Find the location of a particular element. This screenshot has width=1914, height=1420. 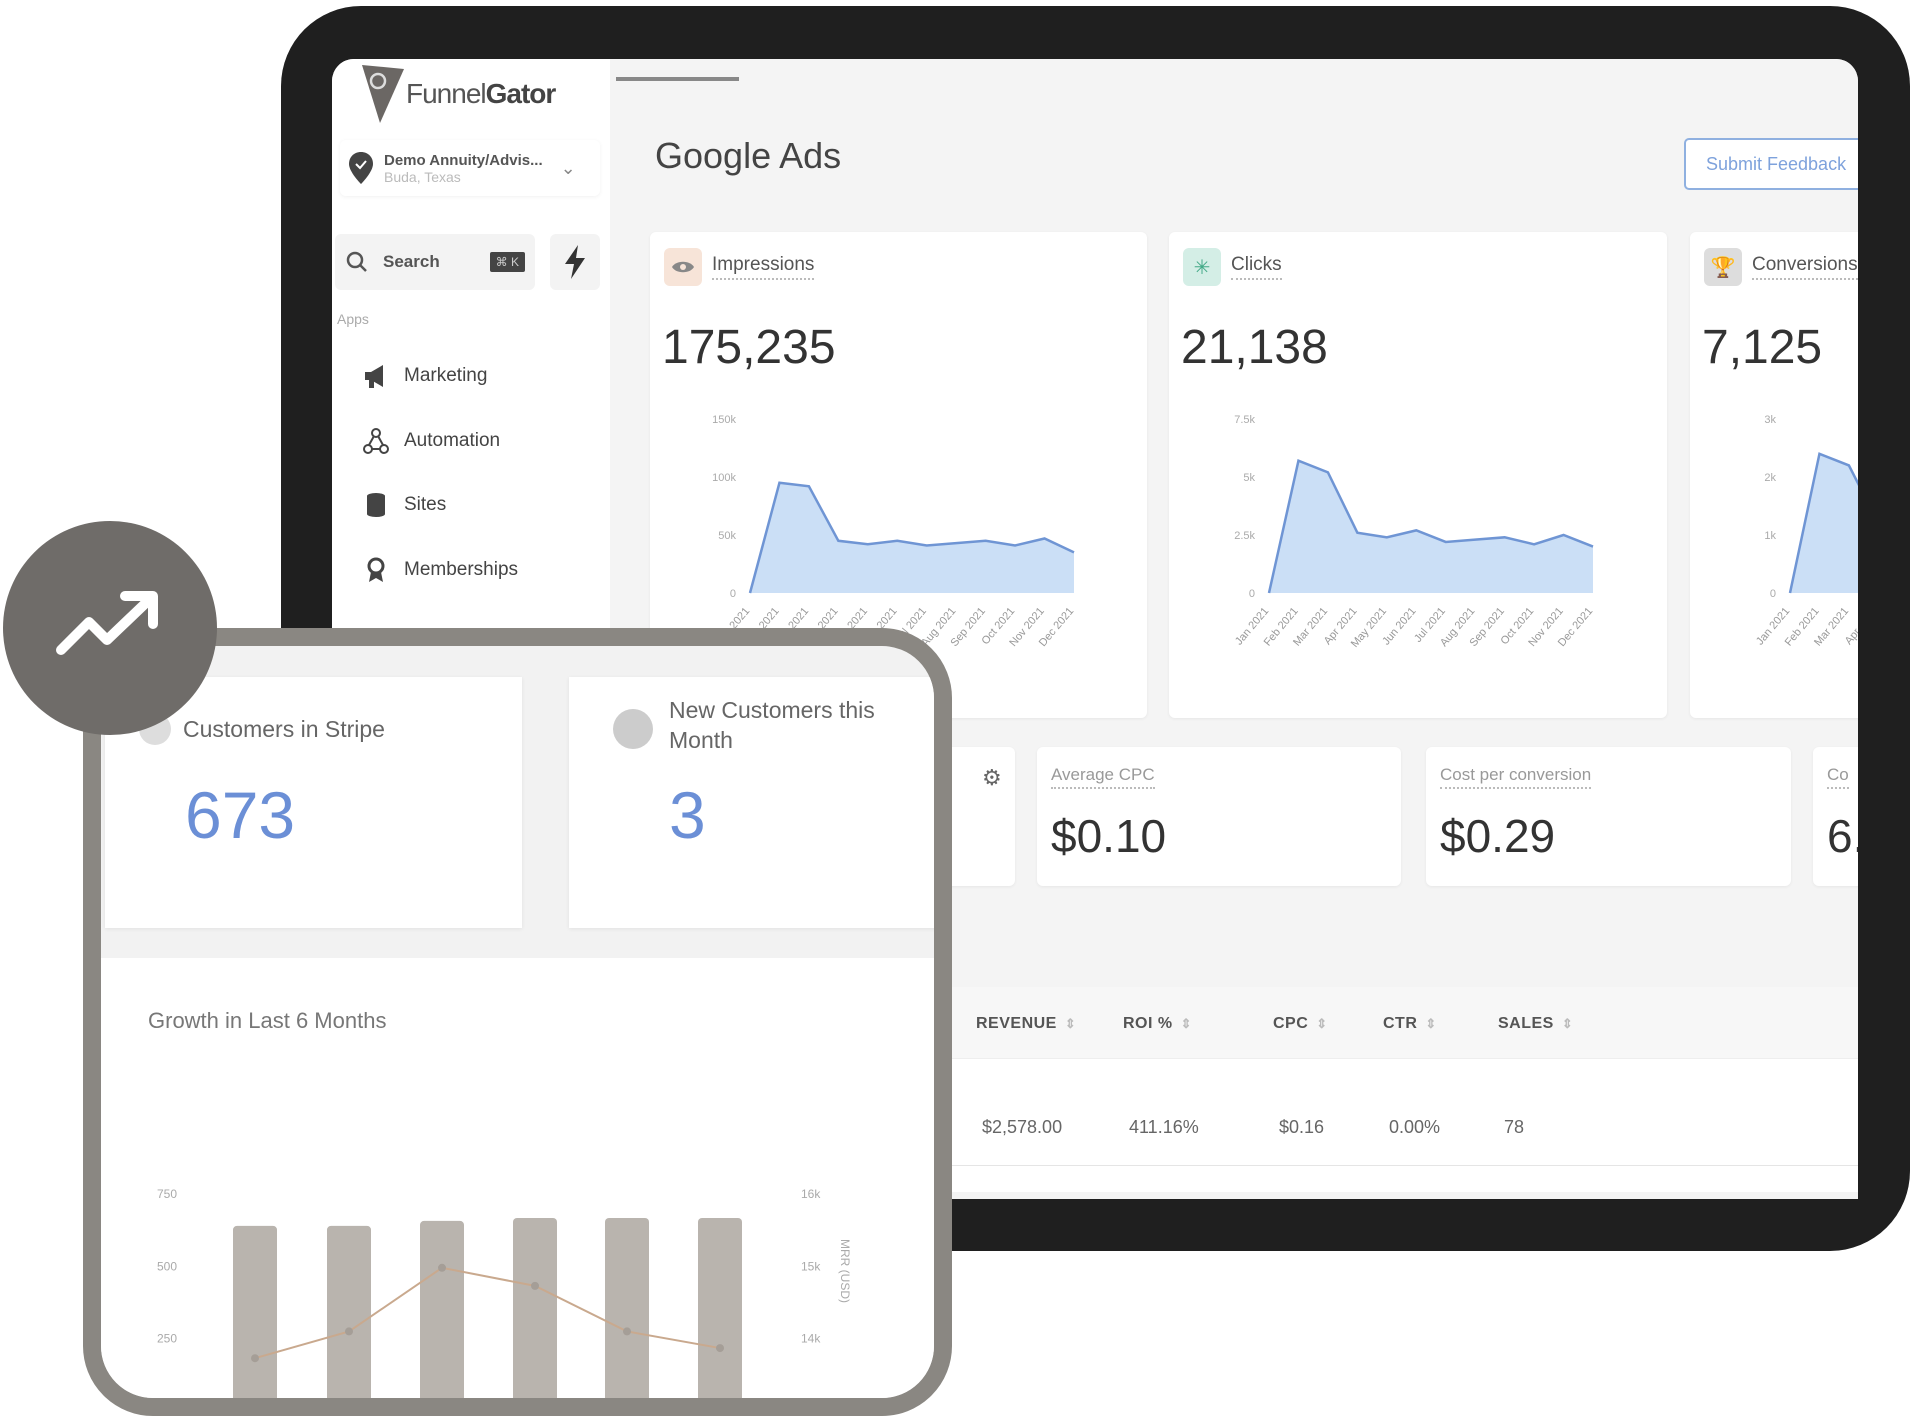

mrr-line is located at coordinates (487, 1313).